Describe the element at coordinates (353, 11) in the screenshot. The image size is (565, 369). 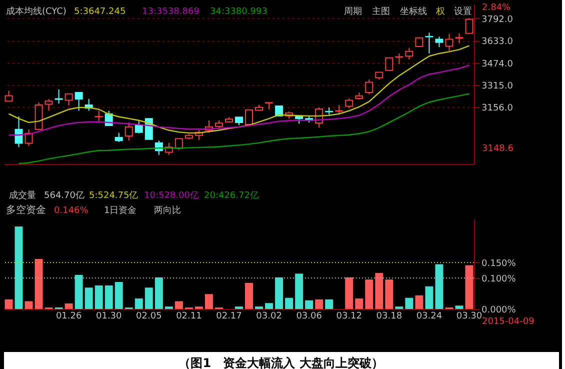
I see `annotation: 周期` at that location.